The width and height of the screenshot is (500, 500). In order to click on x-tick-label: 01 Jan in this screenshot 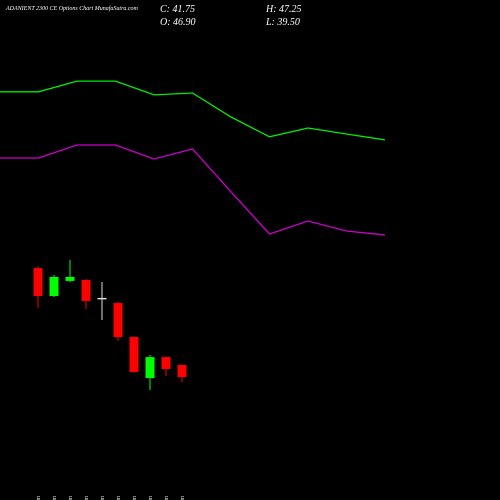, I will do `click(39, 498)`.